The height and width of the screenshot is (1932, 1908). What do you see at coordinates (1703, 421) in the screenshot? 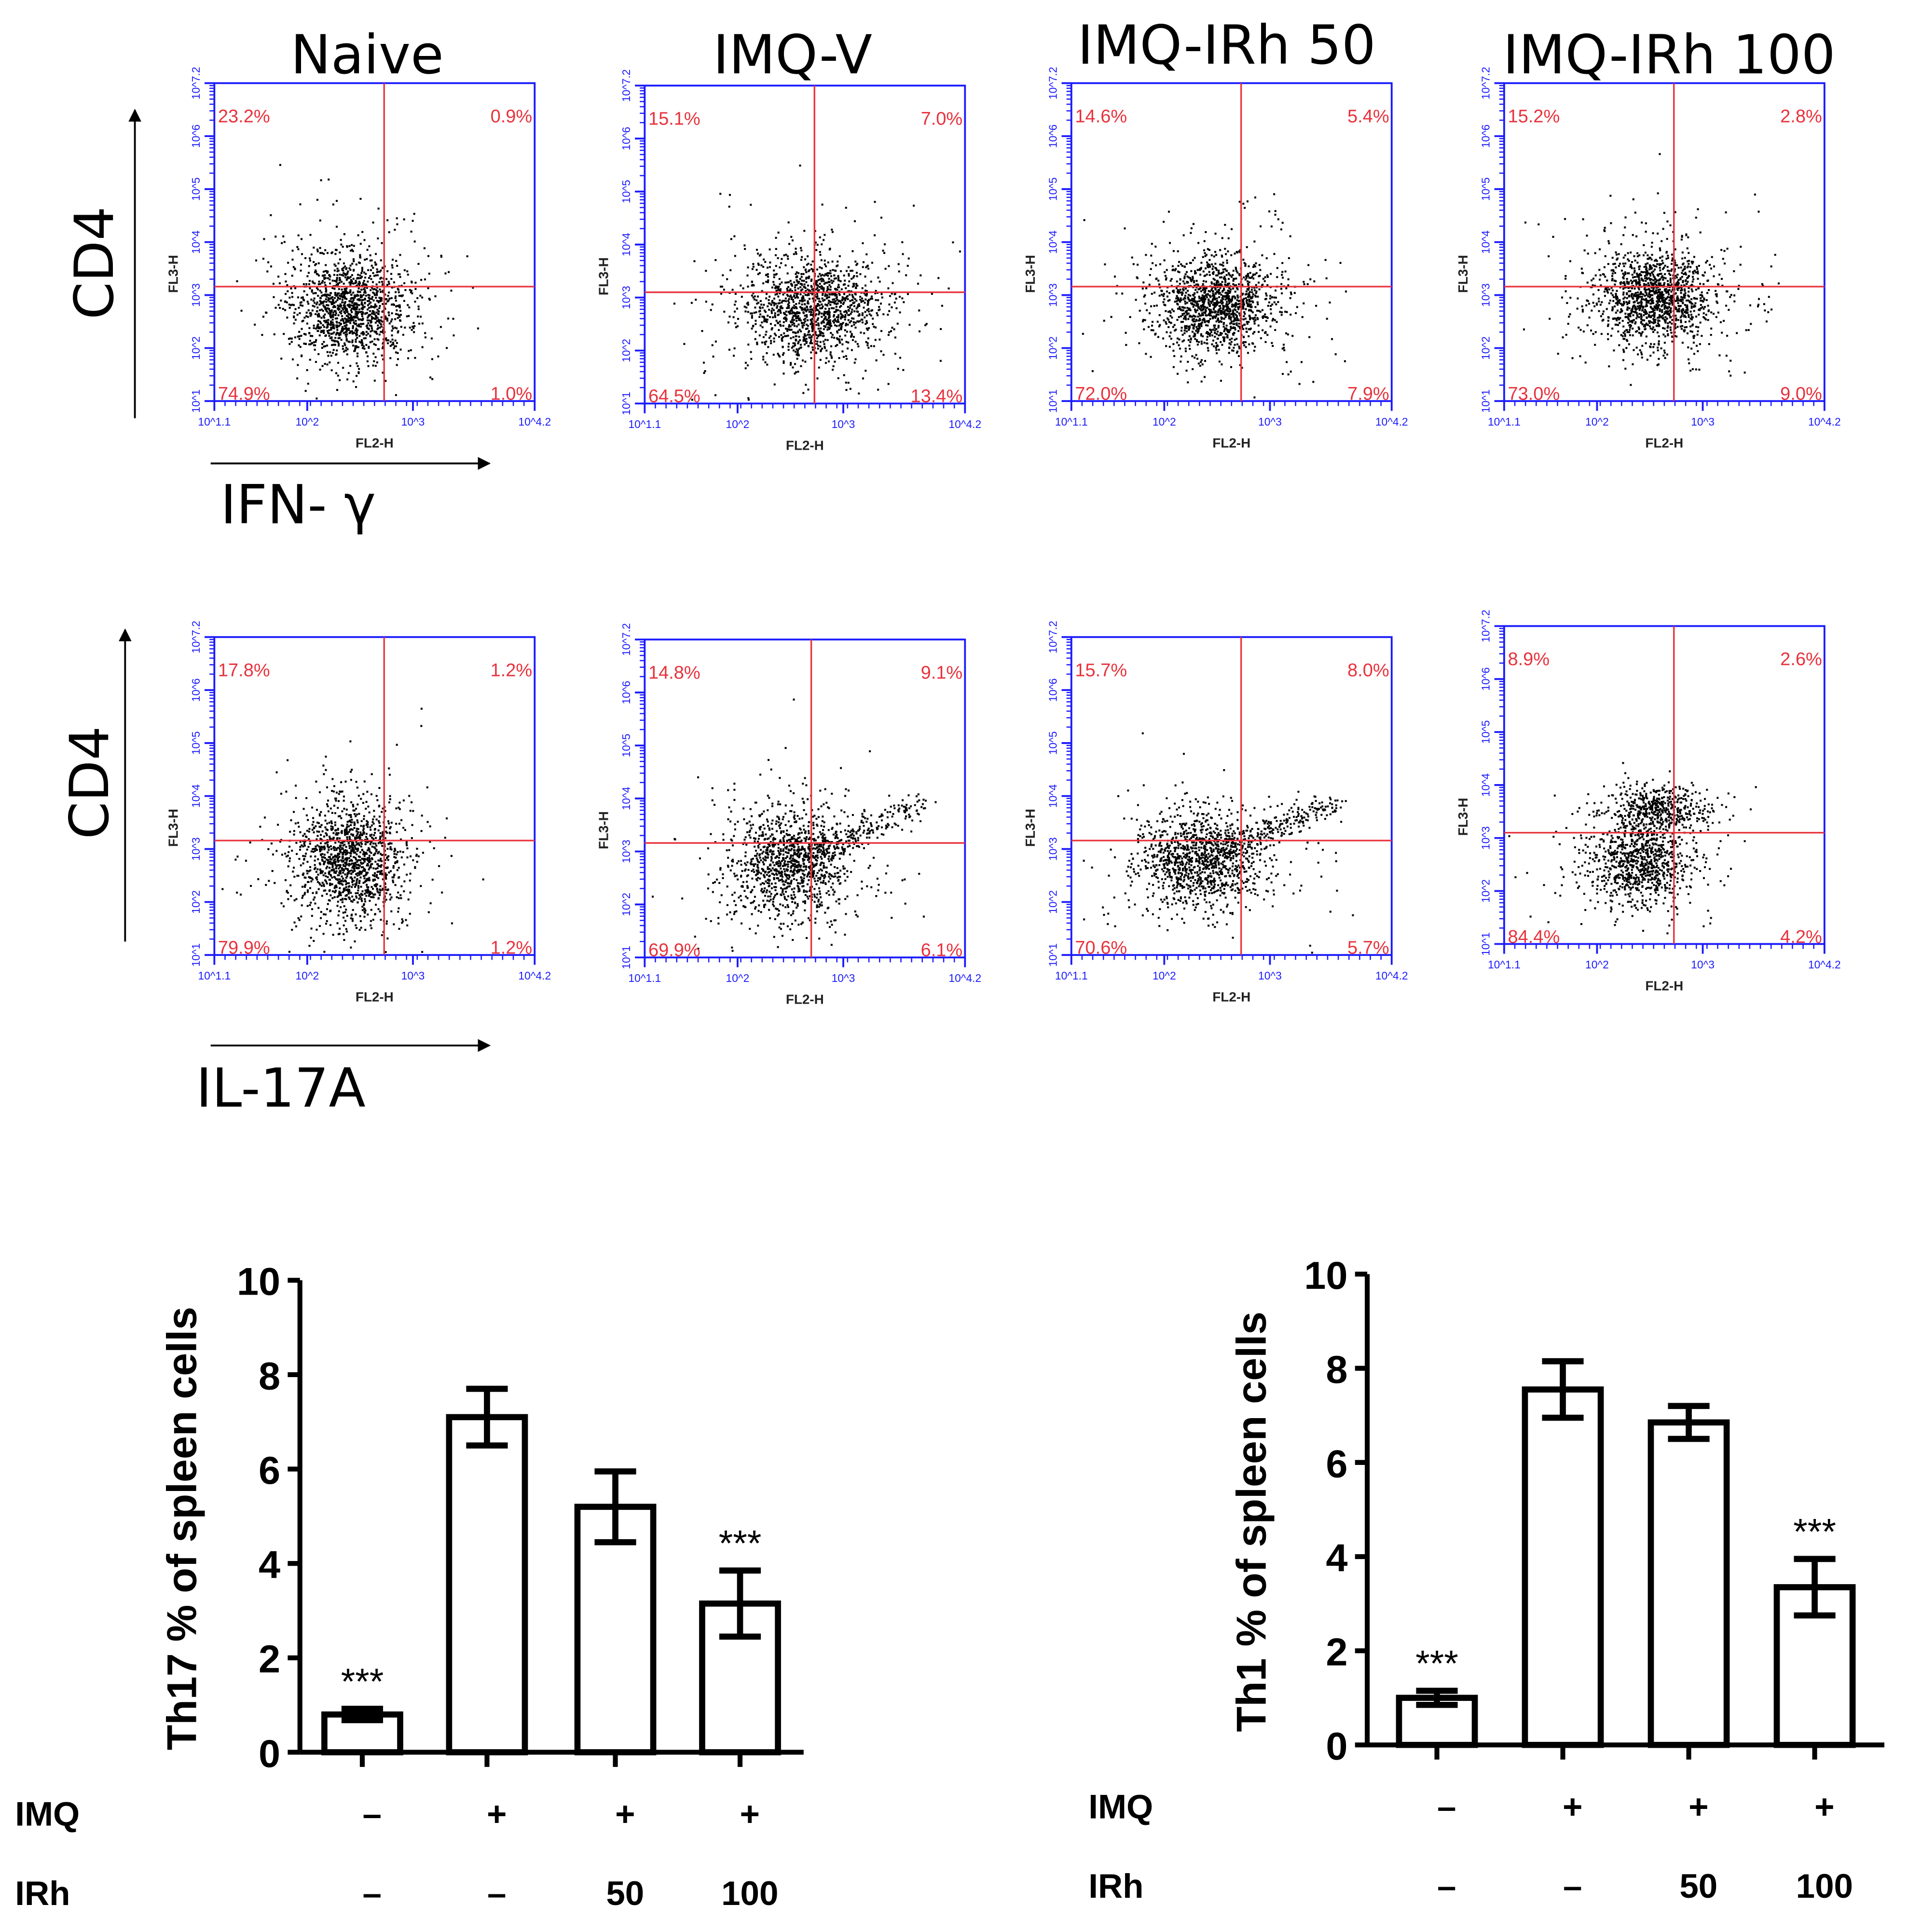
I see `x-tick-label: 10^3` at bounding box center [1703, 421].